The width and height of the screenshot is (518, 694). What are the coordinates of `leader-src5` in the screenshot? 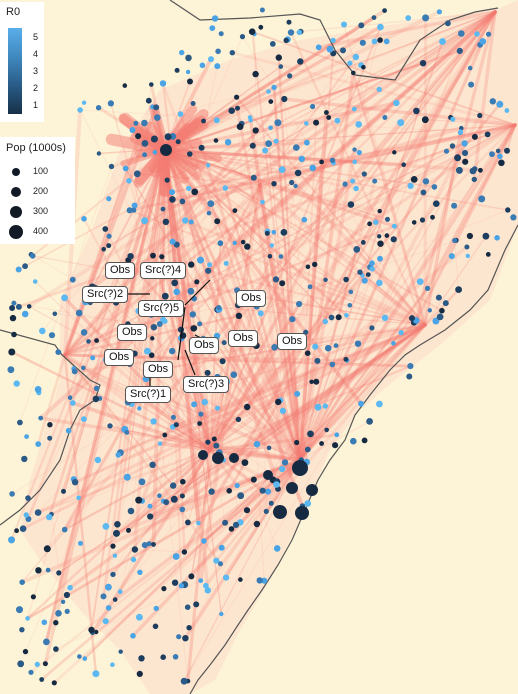 It's located at (181, 333).